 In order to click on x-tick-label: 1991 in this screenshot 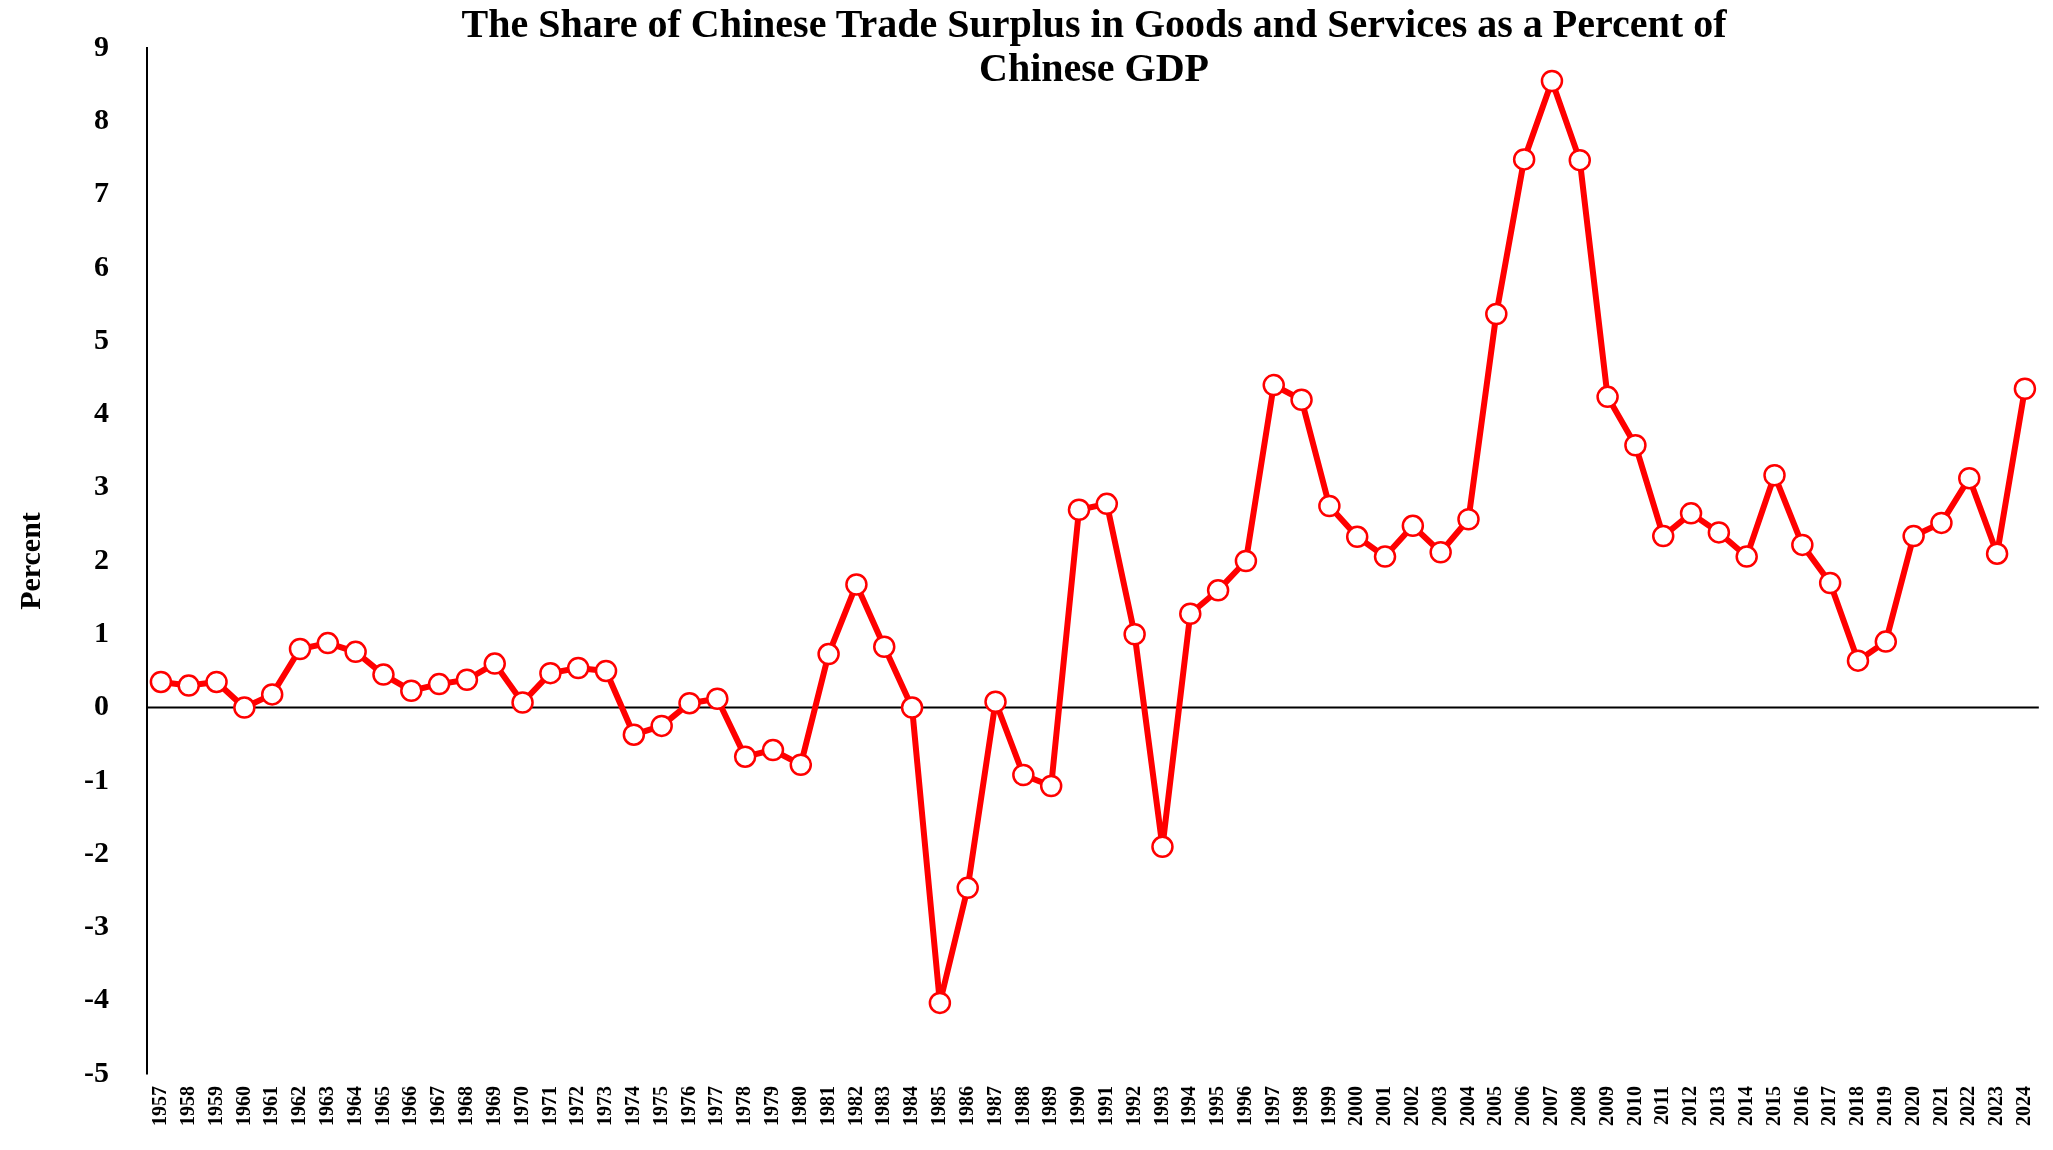, I will do `click(1104, 1106)`.